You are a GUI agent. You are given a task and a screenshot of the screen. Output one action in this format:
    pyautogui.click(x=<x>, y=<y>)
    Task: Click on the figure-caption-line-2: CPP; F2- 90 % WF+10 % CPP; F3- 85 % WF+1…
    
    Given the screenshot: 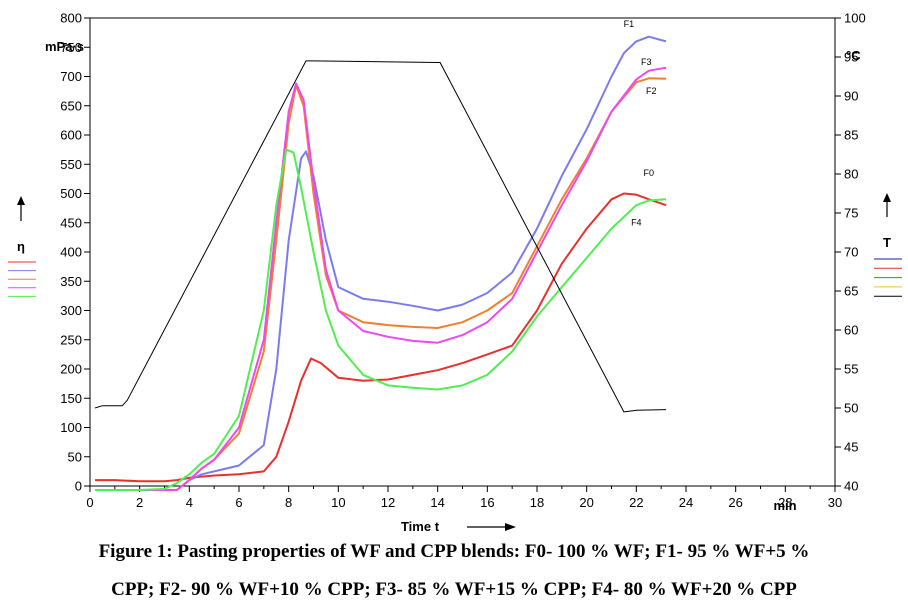 What is the action you would take?
    pyautogui.click(x=454, y=589)
    